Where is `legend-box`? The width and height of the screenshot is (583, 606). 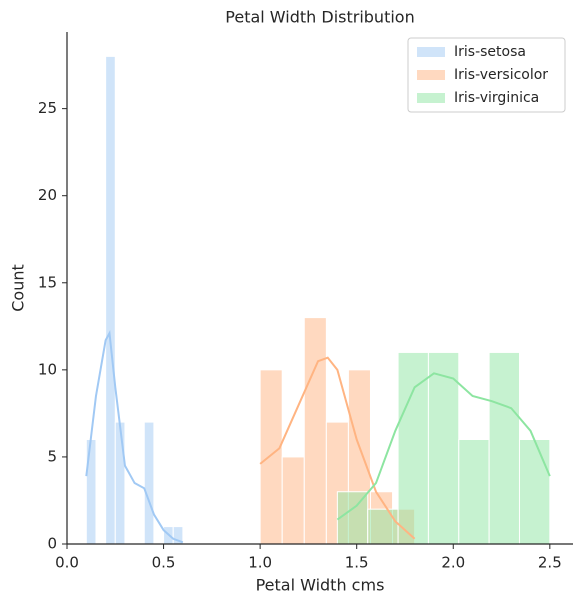
legend-box is located at coordinates (486, 75).